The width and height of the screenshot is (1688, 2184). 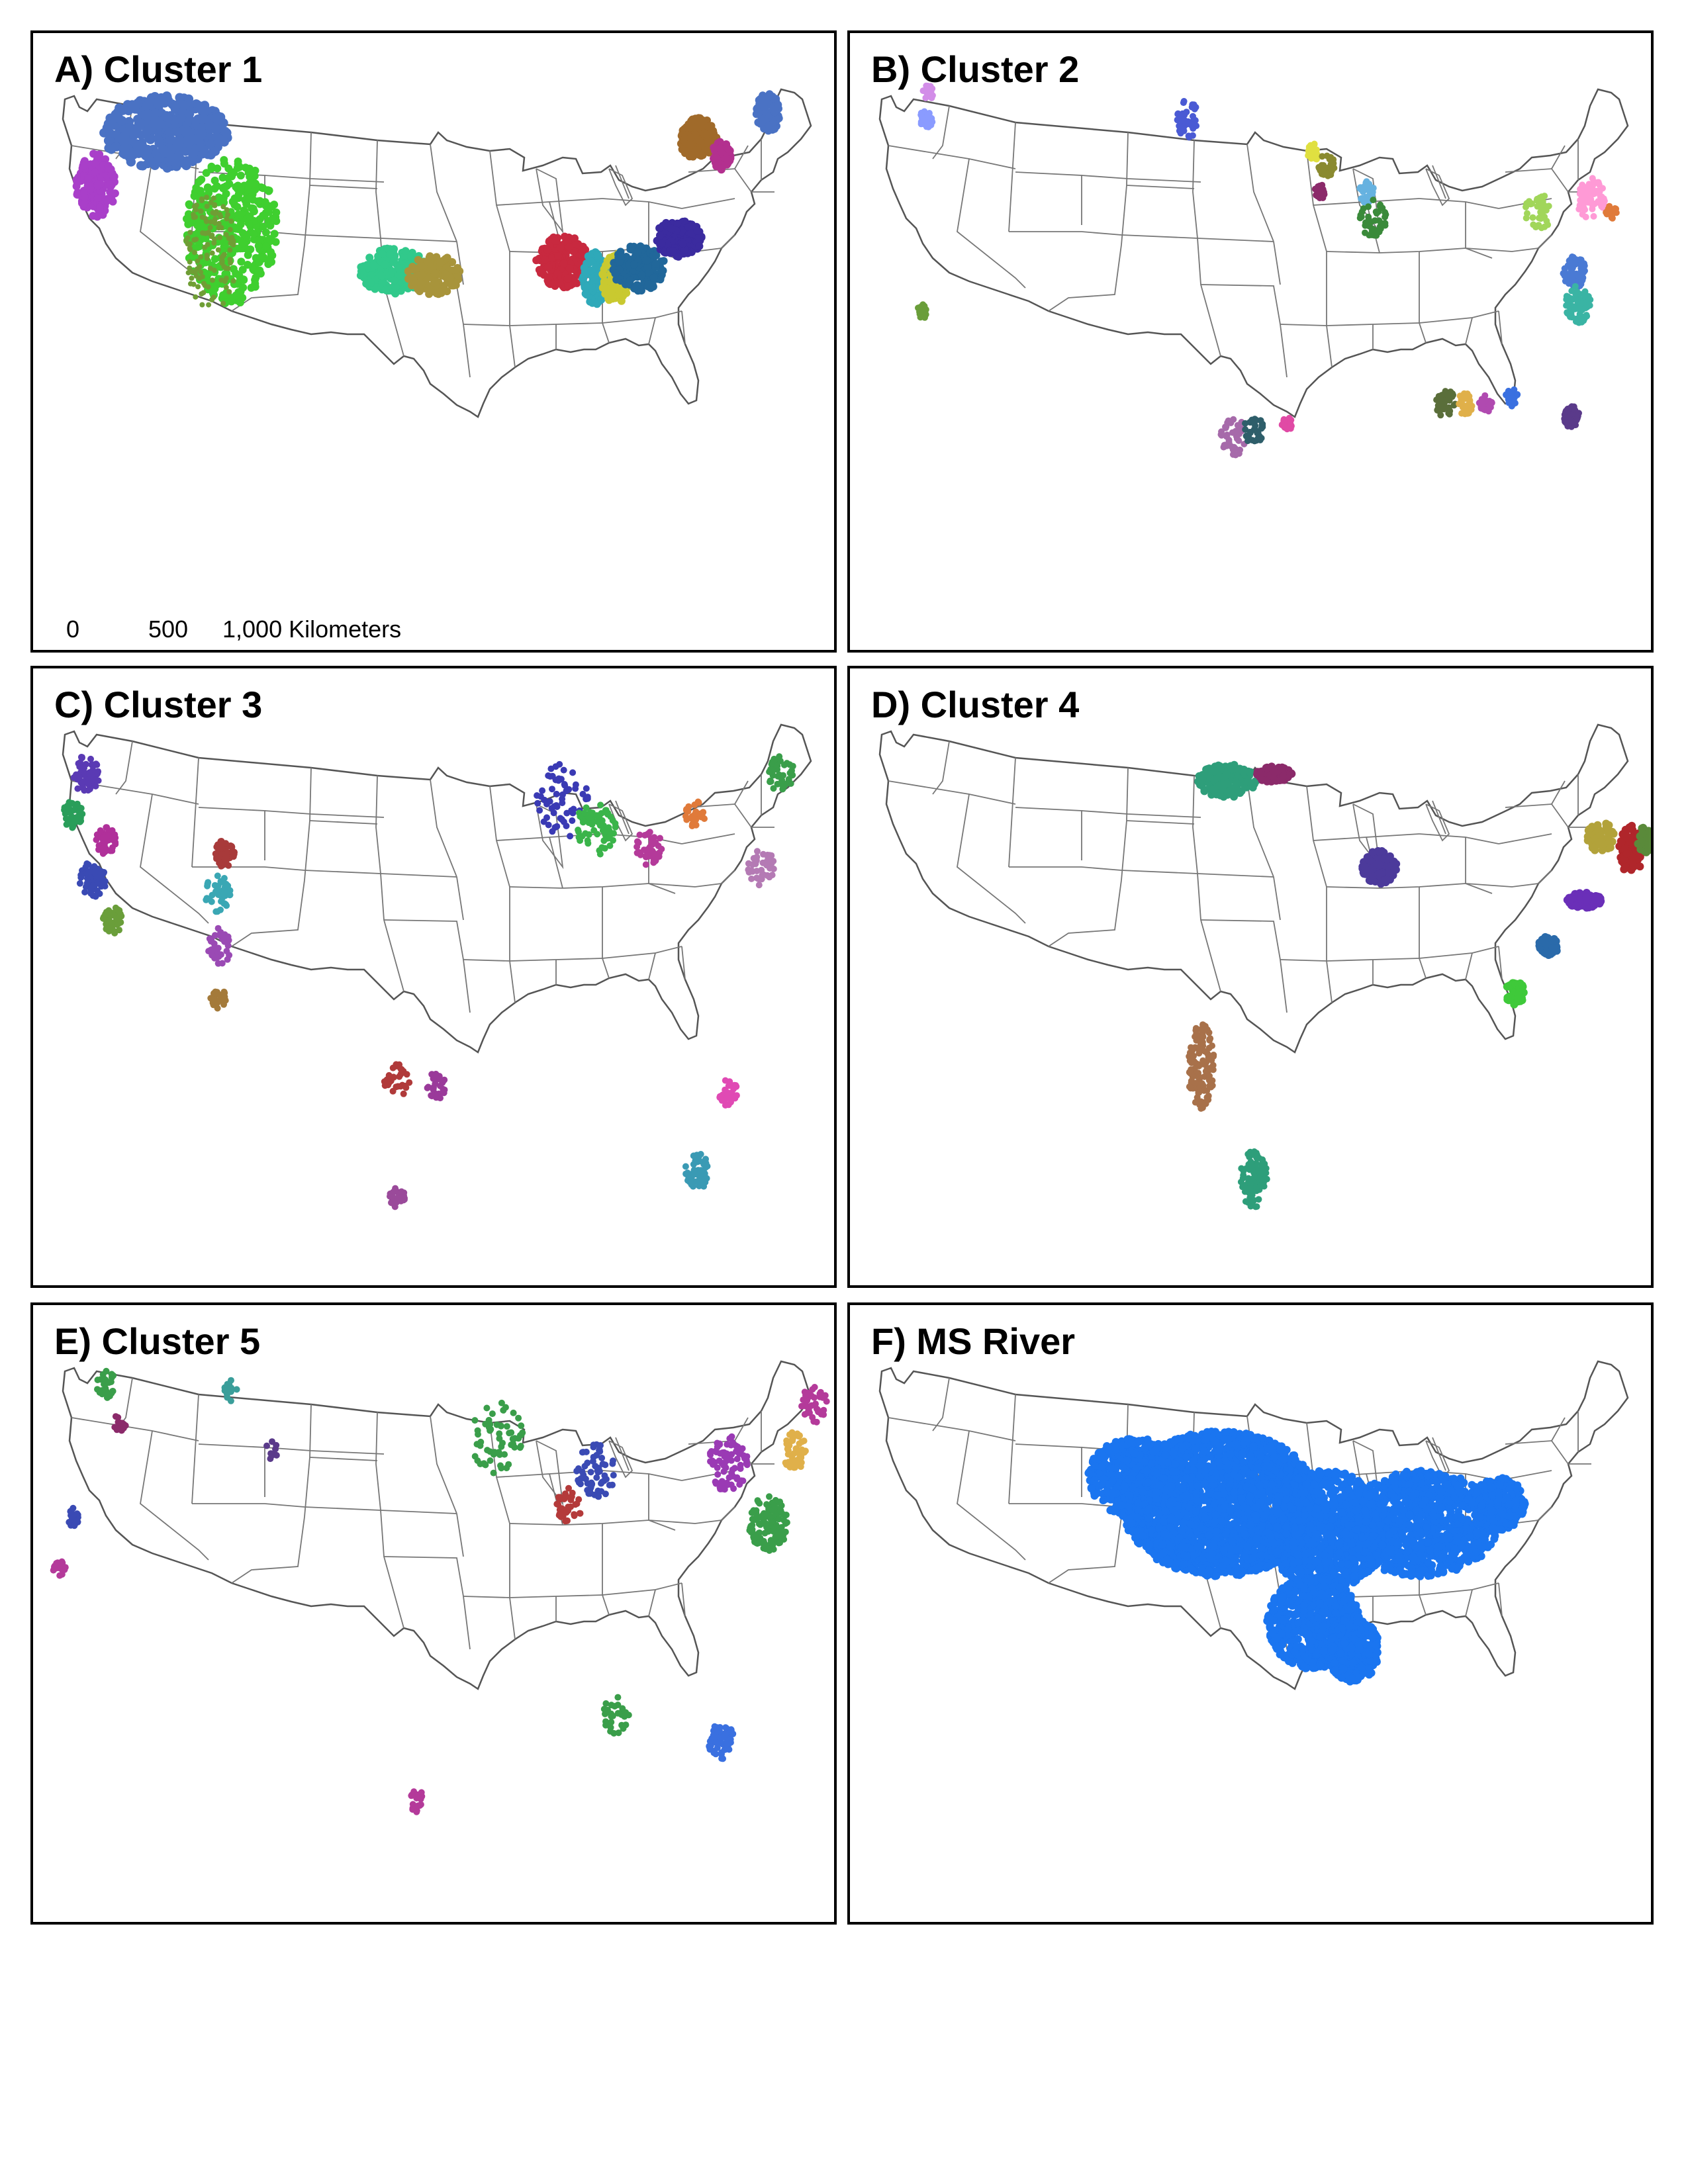 I want to click on scale-bar: 0 500 1,000 Kilometers, so click(x=251, y=632).